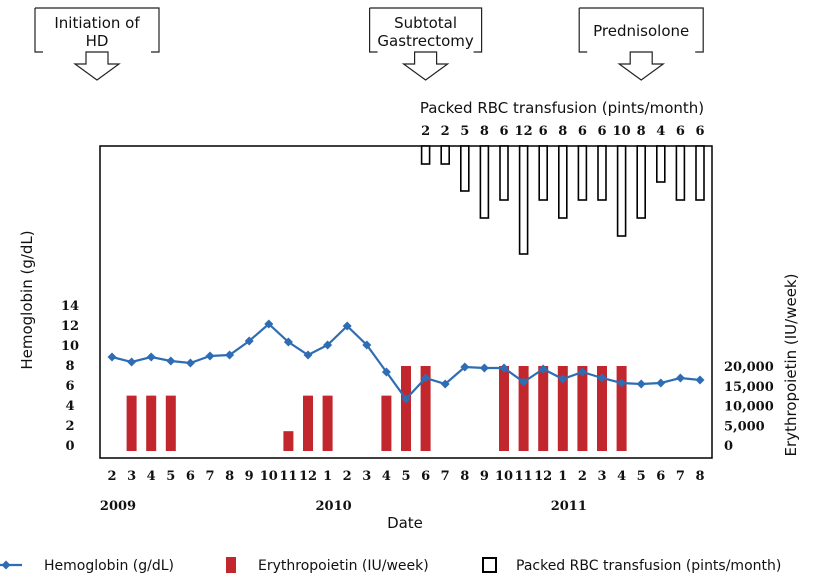  What do you see at coordinates (70, 376) in the screenshot?
I see `y-axis-ticks: 0 2 4 6 8 10 12 14` at bounding box center [70, 376].